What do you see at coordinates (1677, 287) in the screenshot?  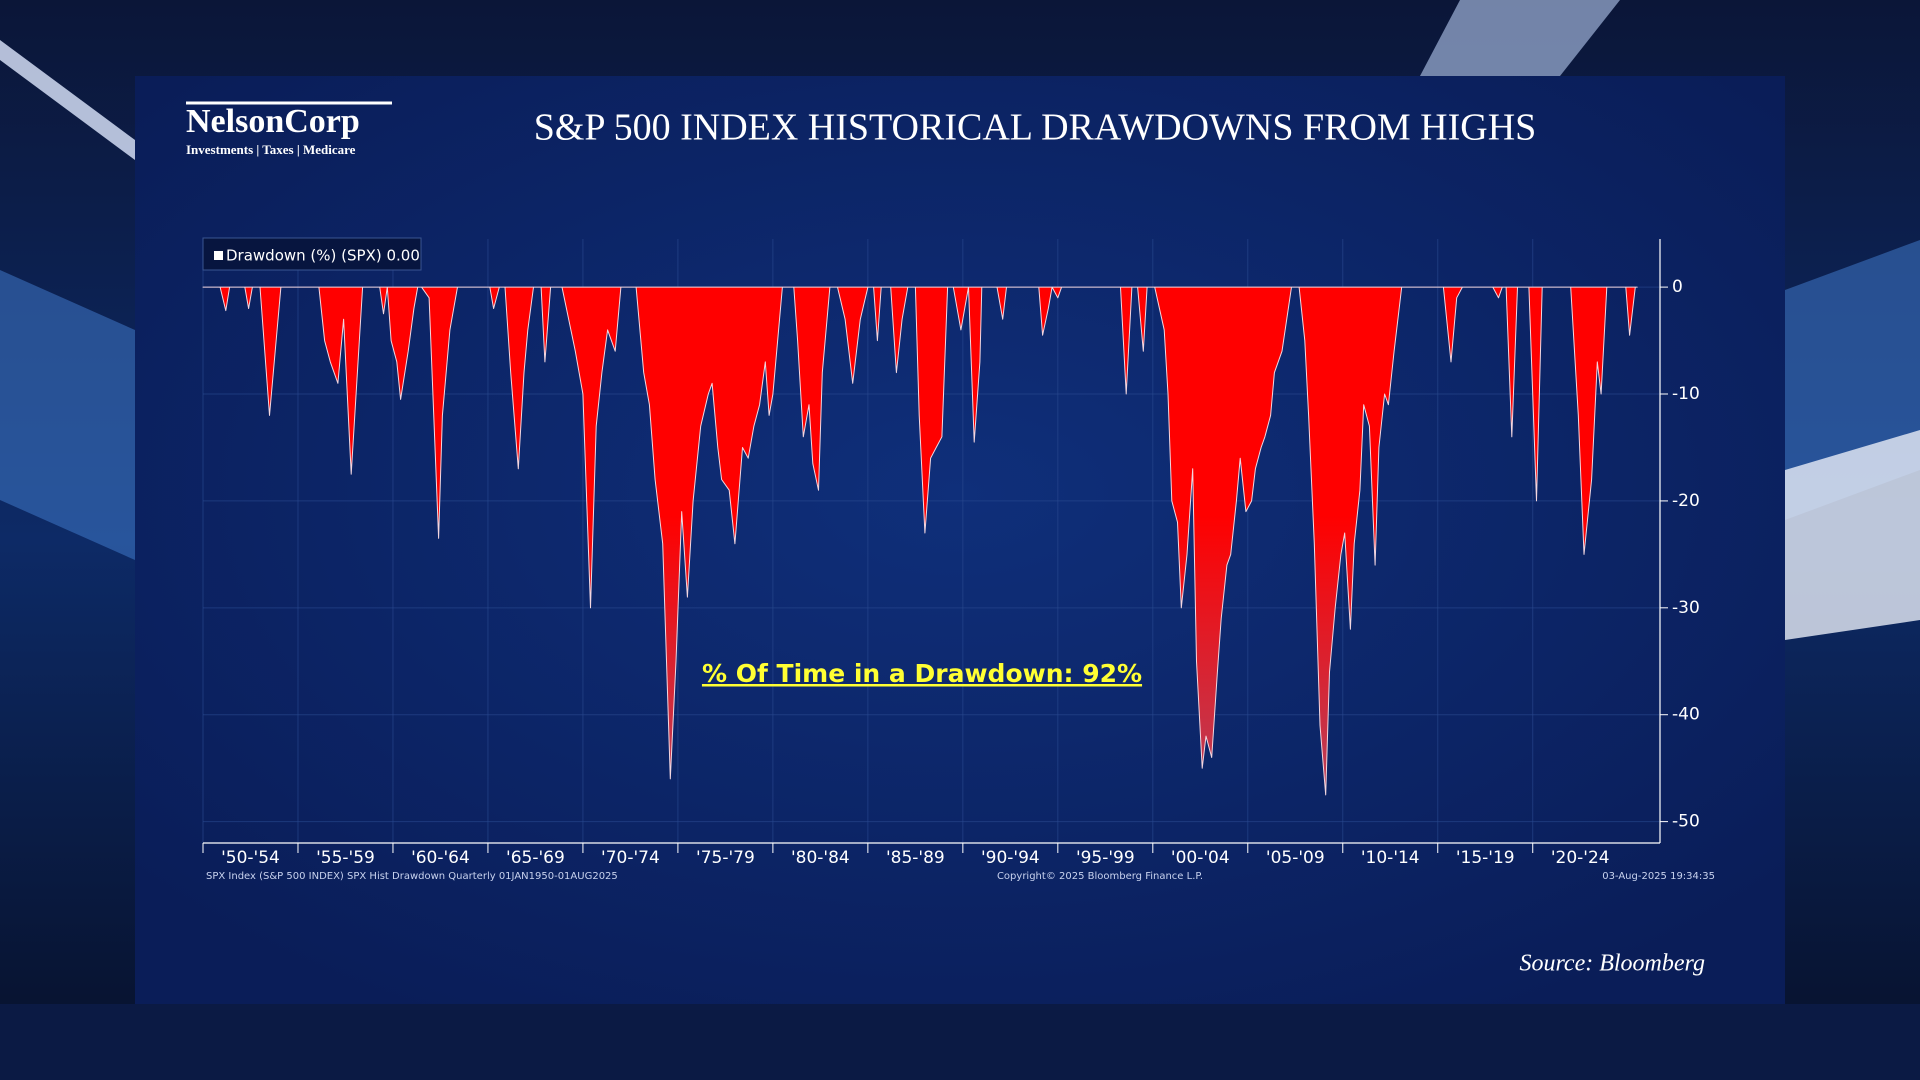 I see `y-tick-label: 0` at bounding box center [1677, 287].